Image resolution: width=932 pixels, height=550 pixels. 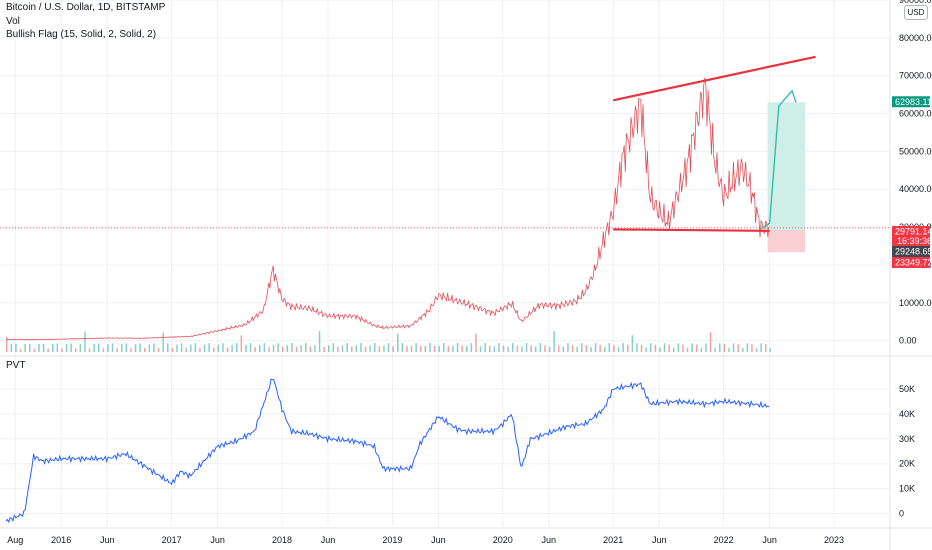 I want to click on time-tick-label: 2022, so click(x=724, y=540).